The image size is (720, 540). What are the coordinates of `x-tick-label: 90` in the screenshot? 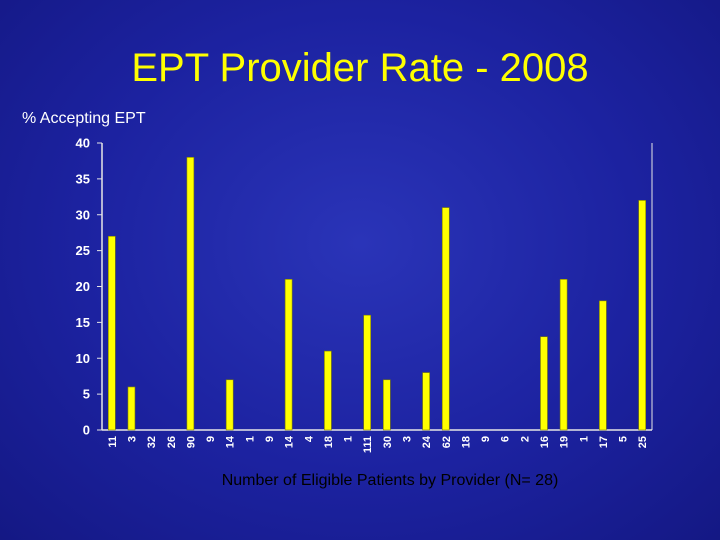 It's located at (191, 442).